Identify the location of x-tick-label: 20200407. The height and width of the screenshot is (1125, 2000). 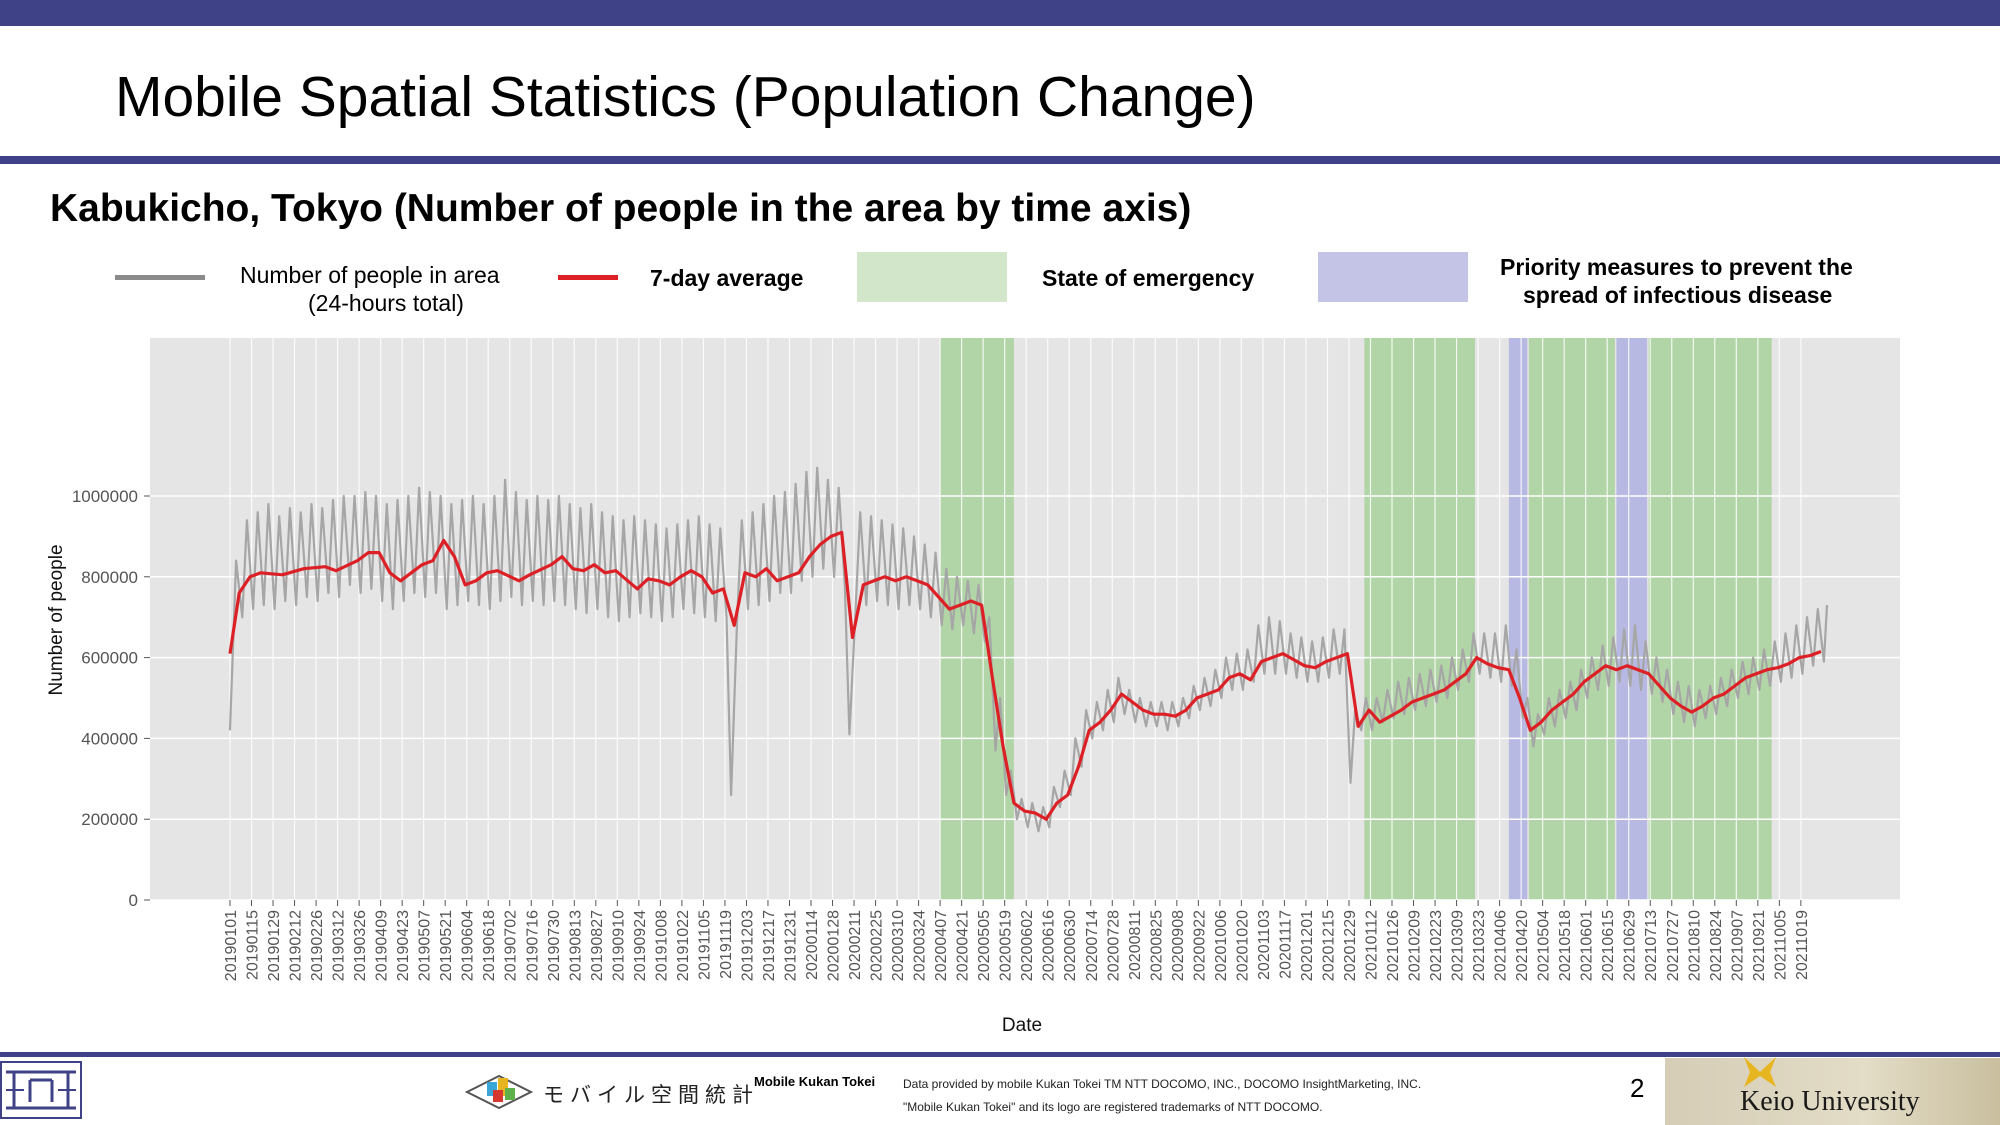
(941, 945).